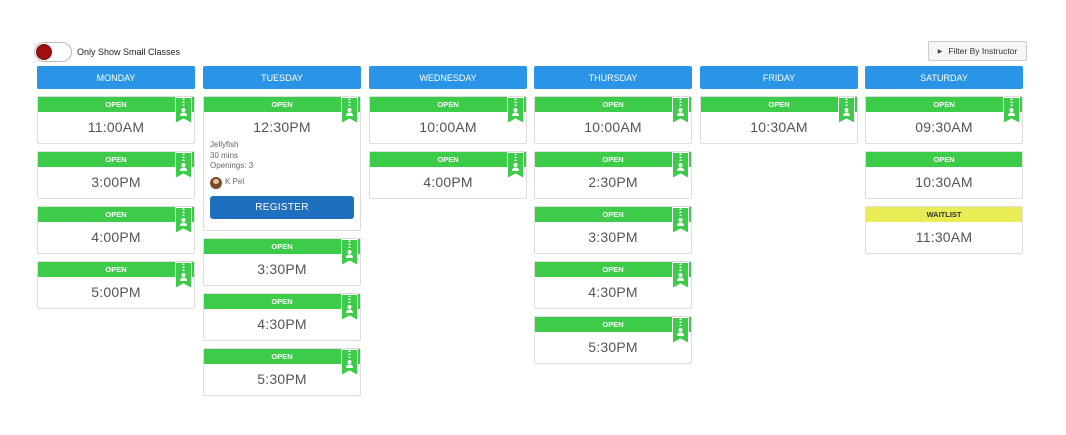  What do you see at coordinates (232, 165) in the screenshot?
I see `class-openings: Openings: 3` at bounding box center [232, 165].